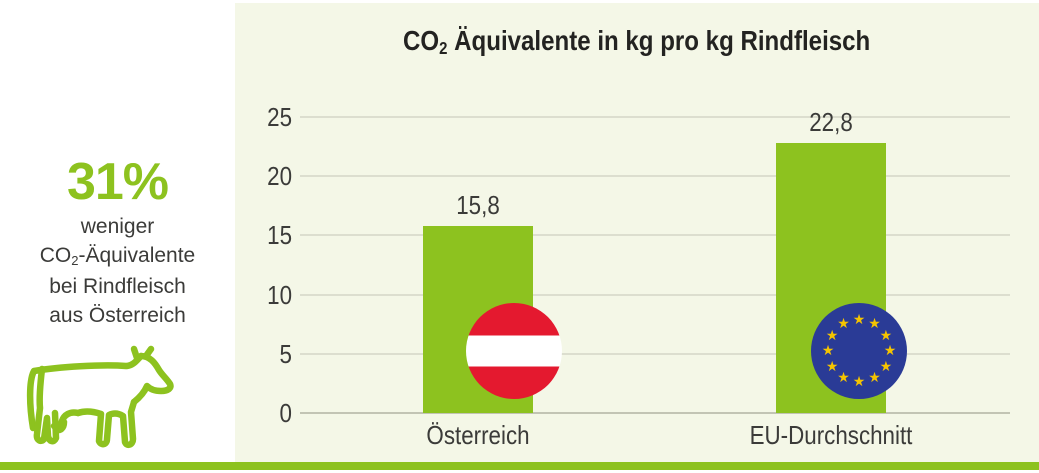  Describe the element at coordinates (478, 205) in the screenshot. I see `value-label-Österreich: 15,8` at that location.